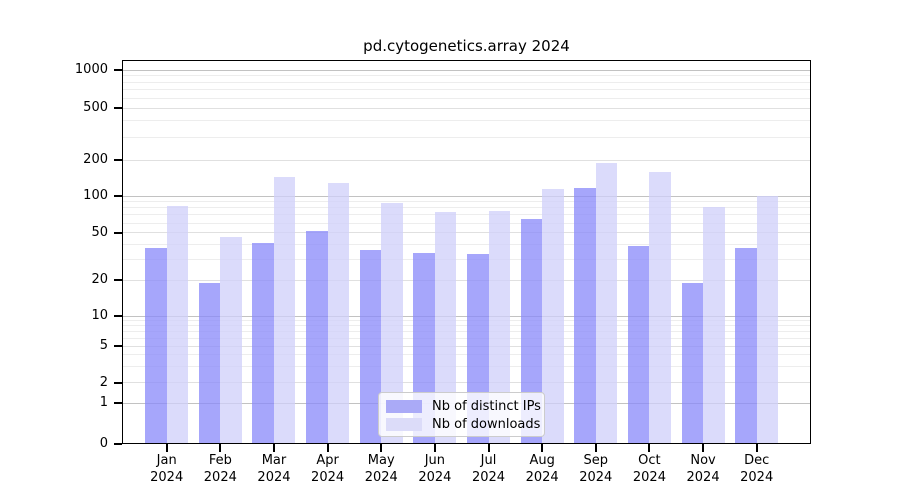  Describe the element at coordinates (488, 469) in the screenshot. I see `x-tick-label: Jul 2024` at that location.